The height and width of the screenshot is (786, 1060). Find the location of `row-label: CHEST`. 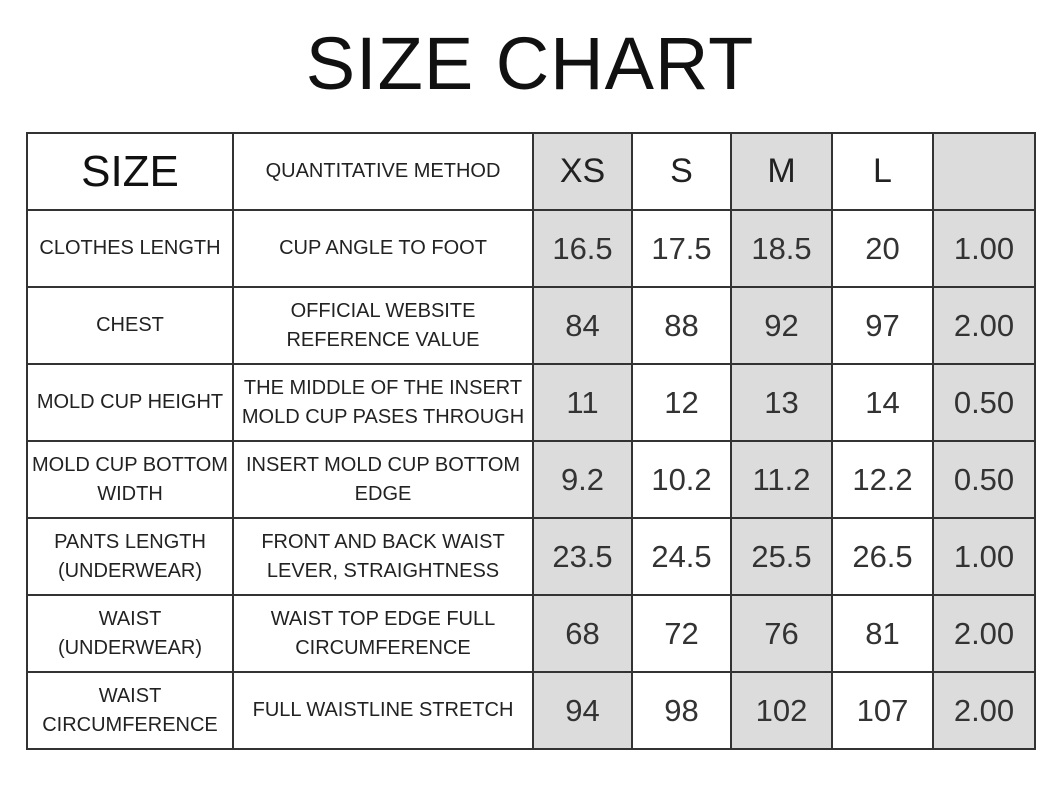

row-label: CHEST is located at coordinates (130, 325).